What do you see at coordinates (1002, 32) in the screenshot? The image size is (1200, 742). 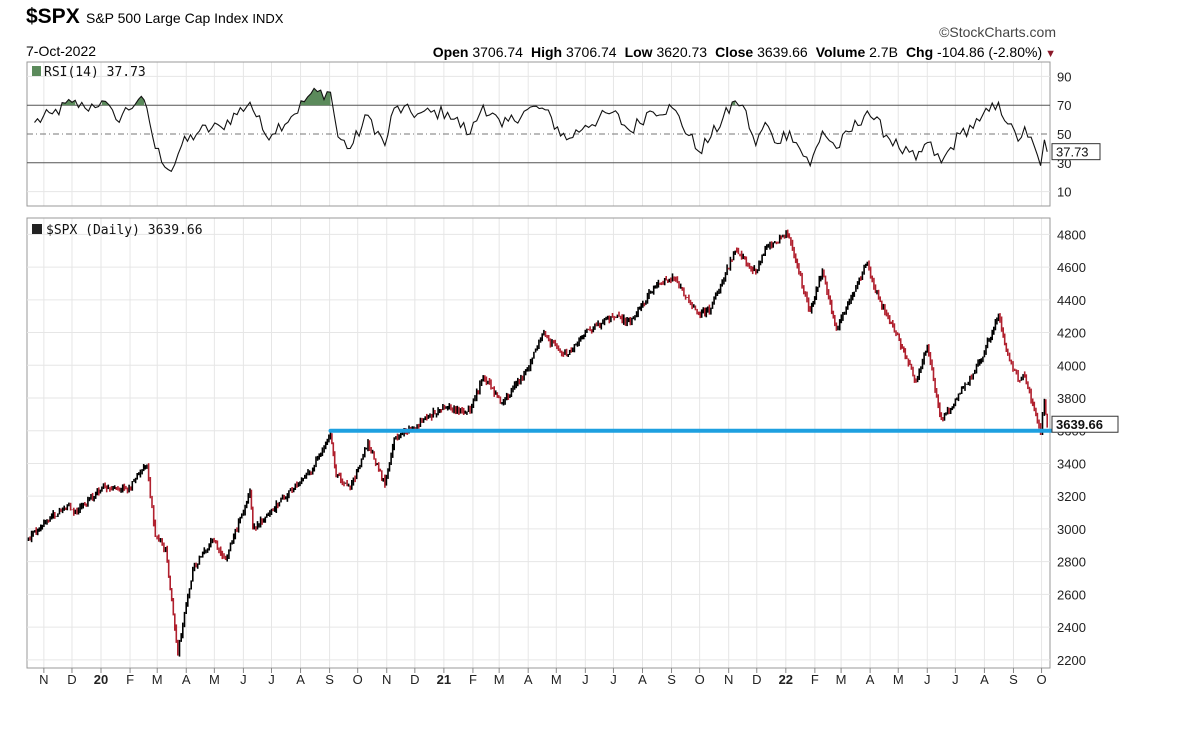 I see `brand-text: StockCharts.com` at bounding box center [1002, 32].